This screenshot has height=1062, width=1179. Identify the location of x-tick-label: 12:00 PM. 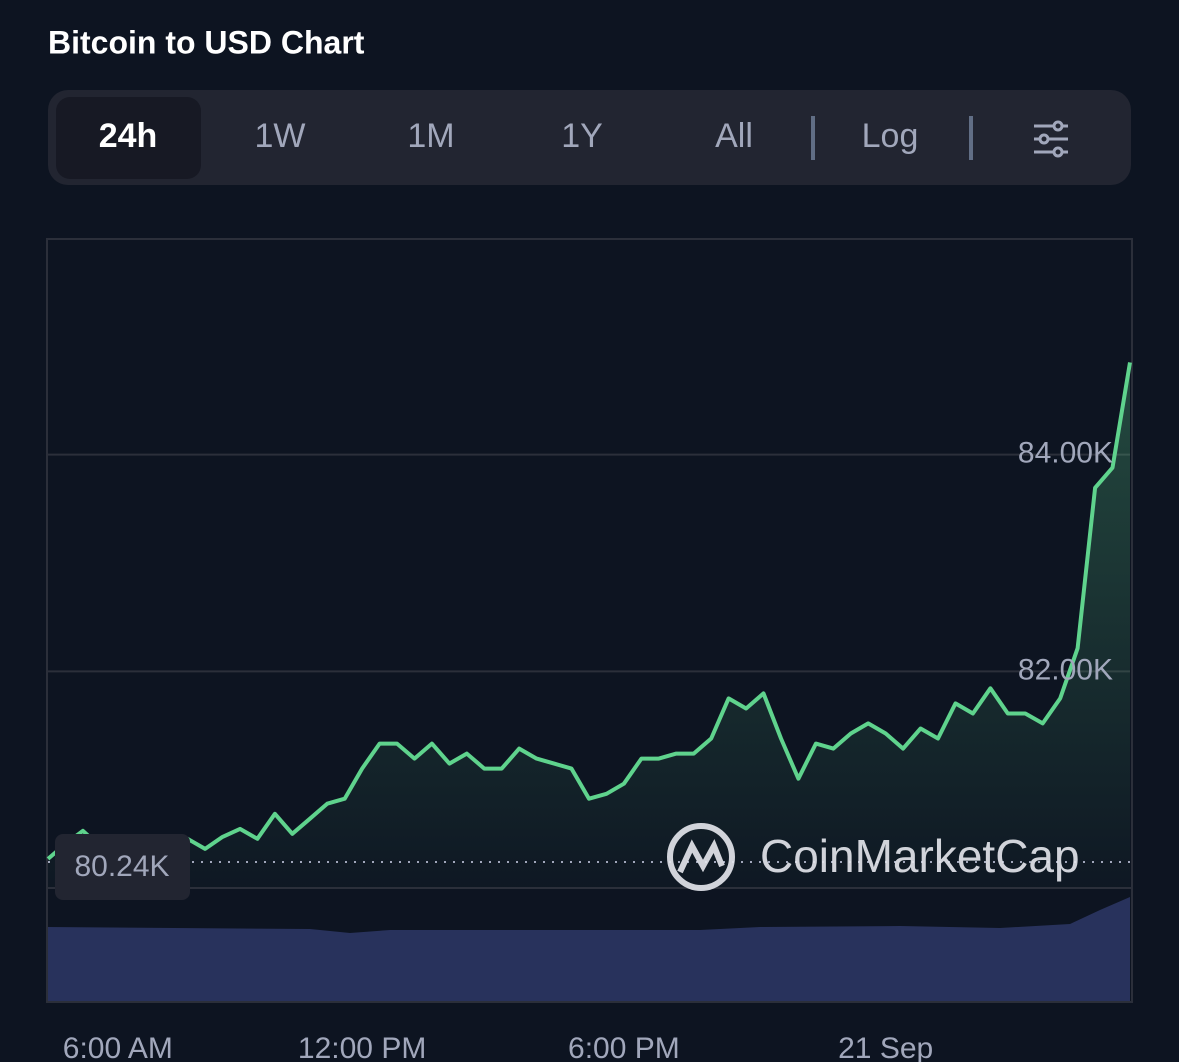
(362, 1047).